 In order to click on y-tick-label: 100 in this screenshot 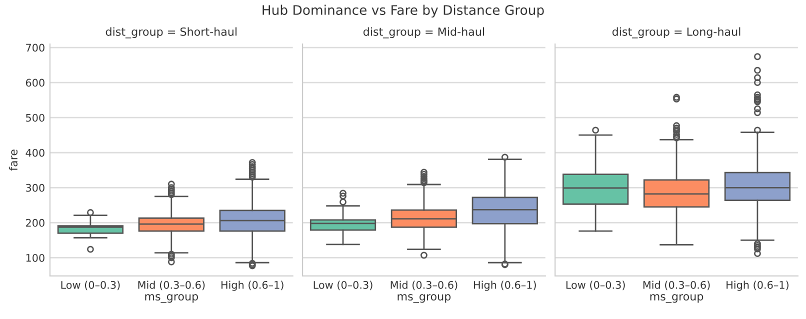, I will do `click(35, 258)`.